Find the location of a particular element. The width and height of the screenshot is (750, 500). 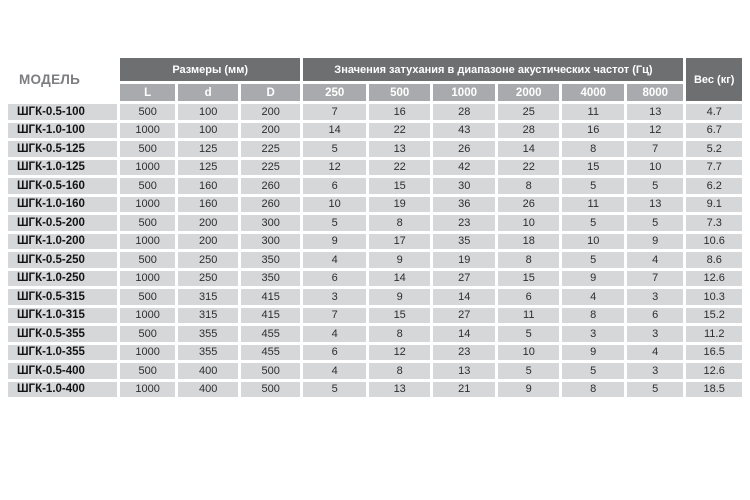

table-row: ШГК-1.0-200 1000 200 300 9 17 35 18 10 9 10.6 is located at coordinates (375, 241).